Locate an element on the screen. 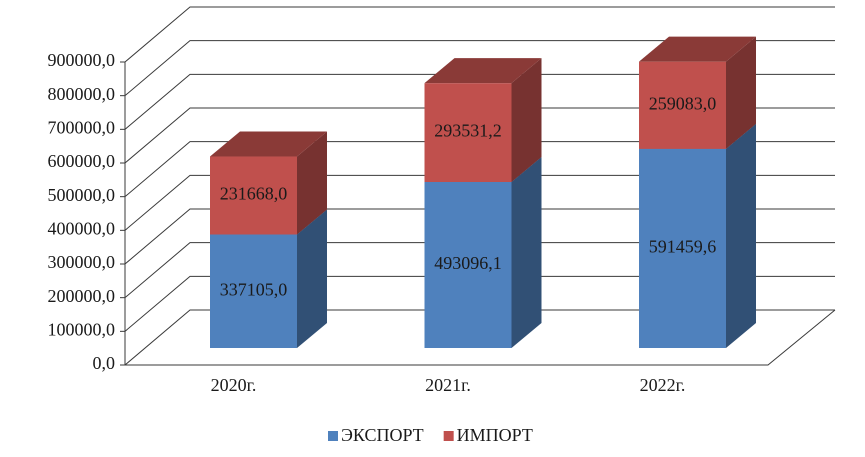 The image size is (865, 457). y-tick-label: 600000,0 is located at coordinates (82, 161).